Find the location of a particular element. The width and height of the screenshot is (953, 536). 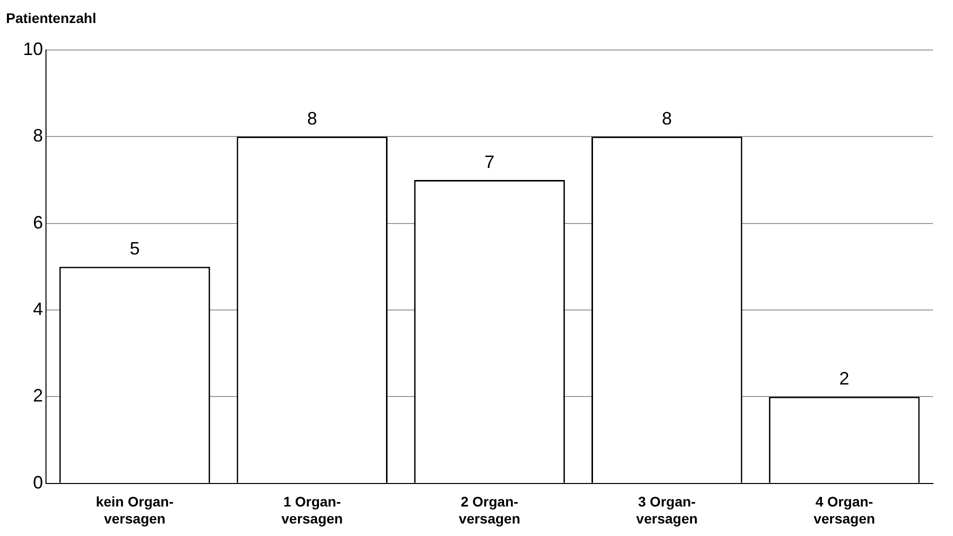

x-tick-label: kein Organ- versagen is located at coordinates (135, 510).